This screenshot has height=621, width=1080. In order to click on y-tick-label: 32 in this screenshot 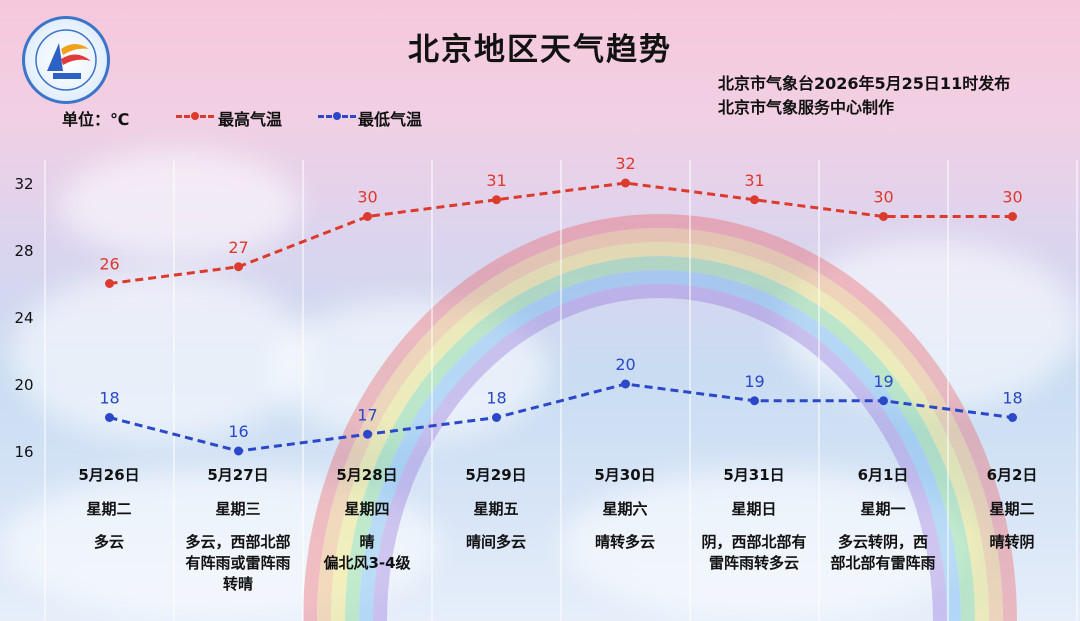, I will do `click(23, 184)`.